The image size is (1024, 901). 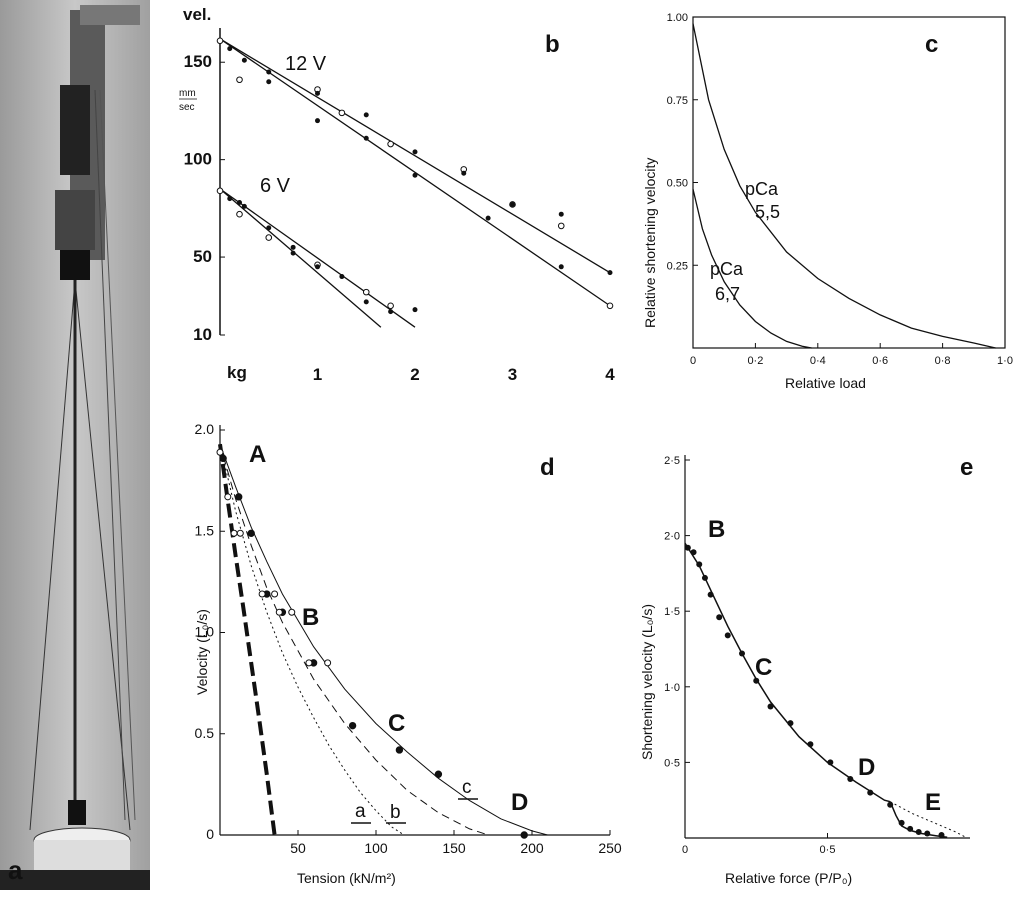 What do you see at coordinates (223, 458) in the screenshot?
I see `data-point-filled` at bounding box center [223, 458].